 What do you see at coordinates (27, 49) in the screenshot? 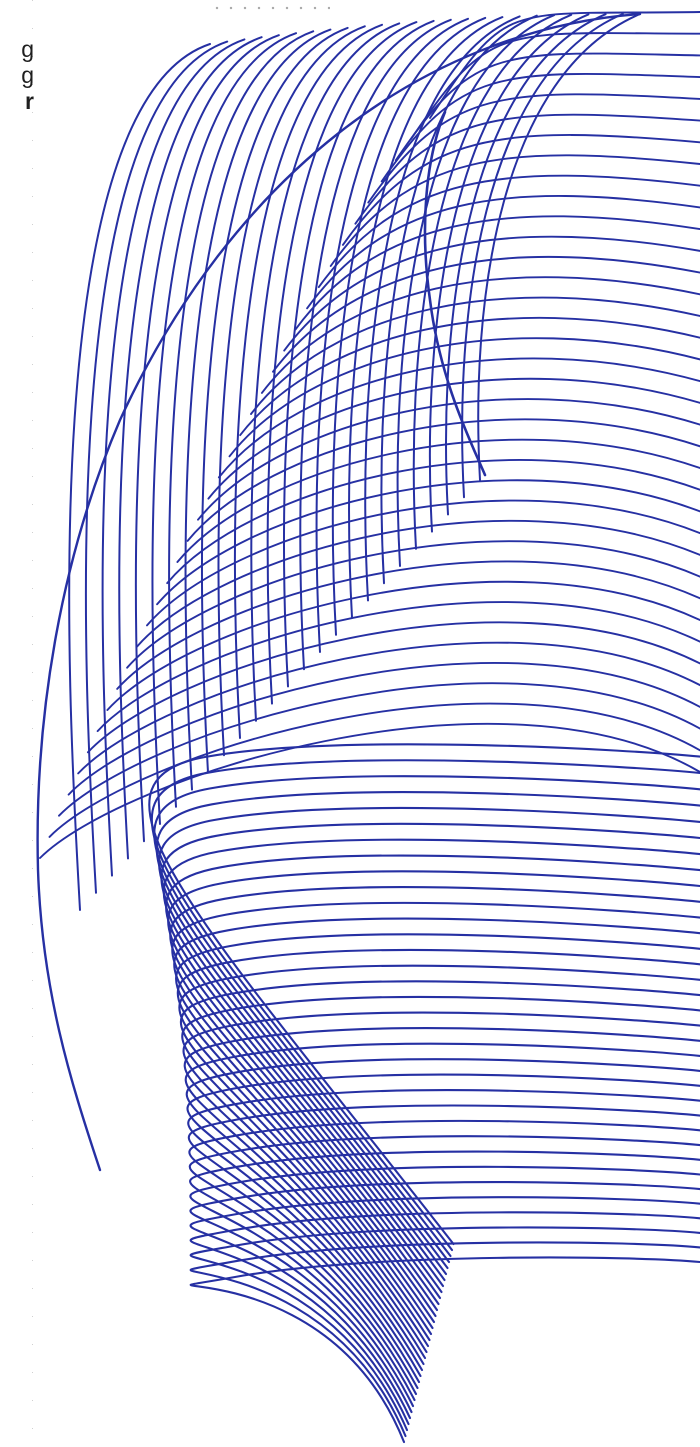
I see `side-text-line-1: g` at bounding box center [27, 49].